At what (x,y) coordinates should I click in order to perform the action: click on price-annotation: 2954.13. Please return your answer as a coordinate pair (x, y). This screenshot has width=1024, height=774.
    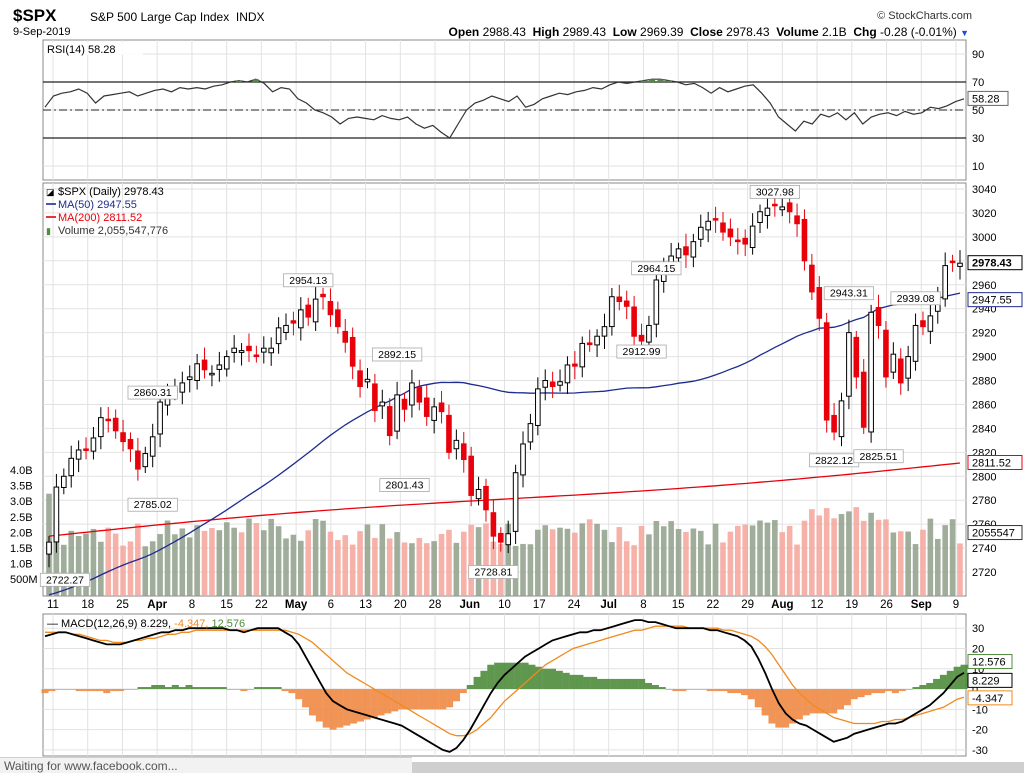
    Looking at the image, I should click on (308, 281).